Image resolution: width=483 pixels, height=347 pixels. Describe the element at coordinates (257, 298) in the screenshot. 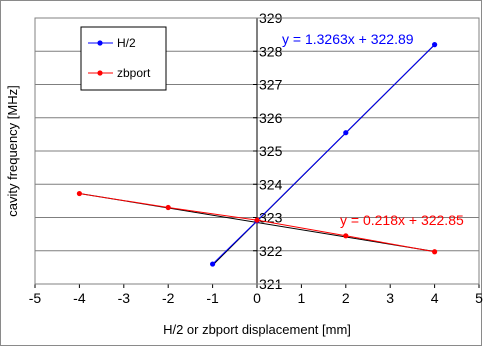

I see `x-tick-label: 0` at that location.